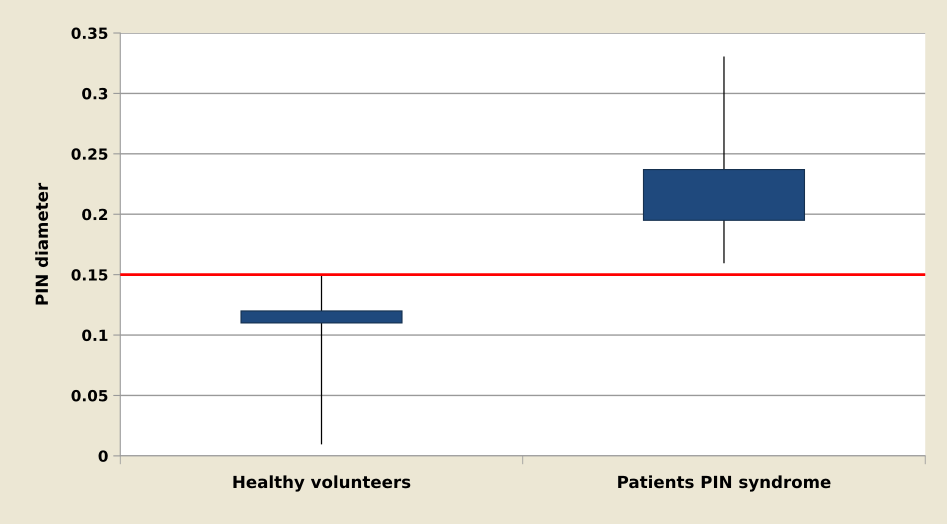 This screenshot has height=524, width=947. What do you see at coordinates (95, 94) in the screenshot?
I see `y-tick-label: 0.3` at bounding box center [95, 94].